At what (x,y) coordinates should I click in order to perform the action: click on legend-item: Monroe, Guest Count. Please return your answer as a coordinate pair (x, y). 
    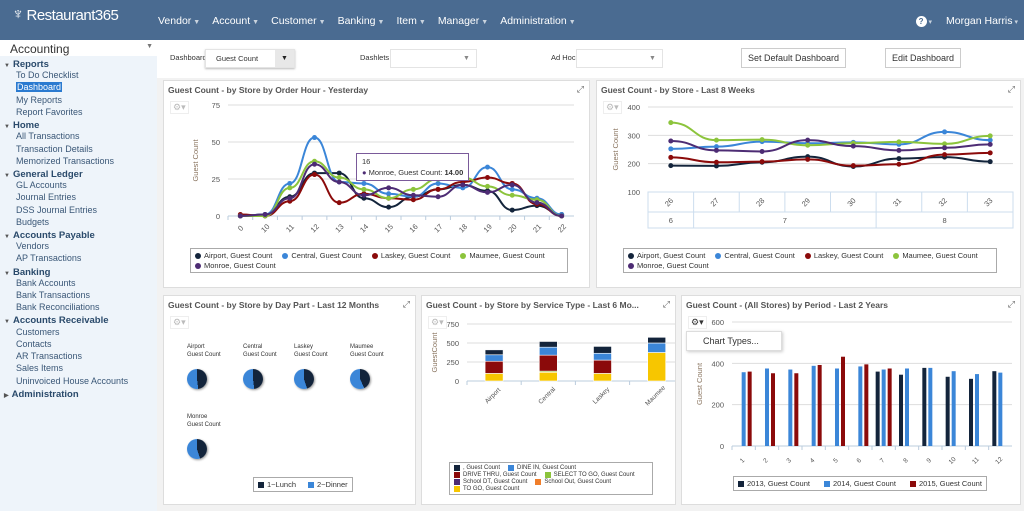
    Looking at the image, I should click on (668, 265).